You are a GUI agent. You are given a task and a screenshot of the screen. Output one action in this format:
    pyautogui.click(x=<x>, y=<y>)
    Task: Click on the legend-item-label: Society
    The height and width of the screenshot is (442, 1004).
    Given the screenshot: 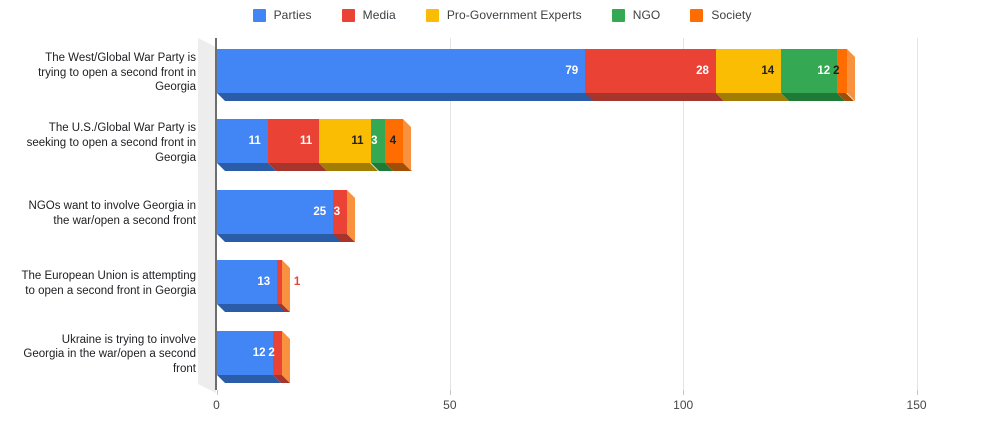 What is the action you would take?
    pyautogui.click(x=731, y=15)
    